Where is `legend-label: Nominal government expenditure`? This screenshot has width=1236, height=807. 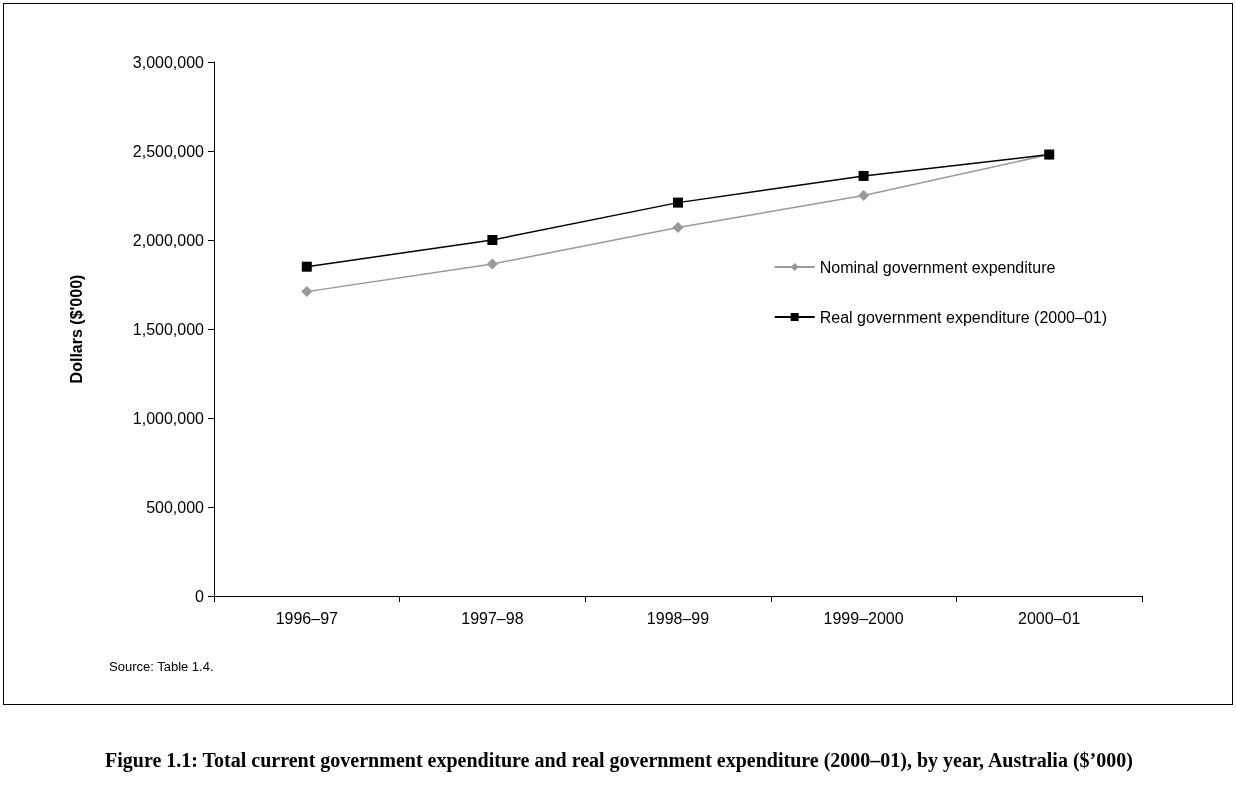 legend-label: Nominal government expenditure is located at coordinates (937, 267).